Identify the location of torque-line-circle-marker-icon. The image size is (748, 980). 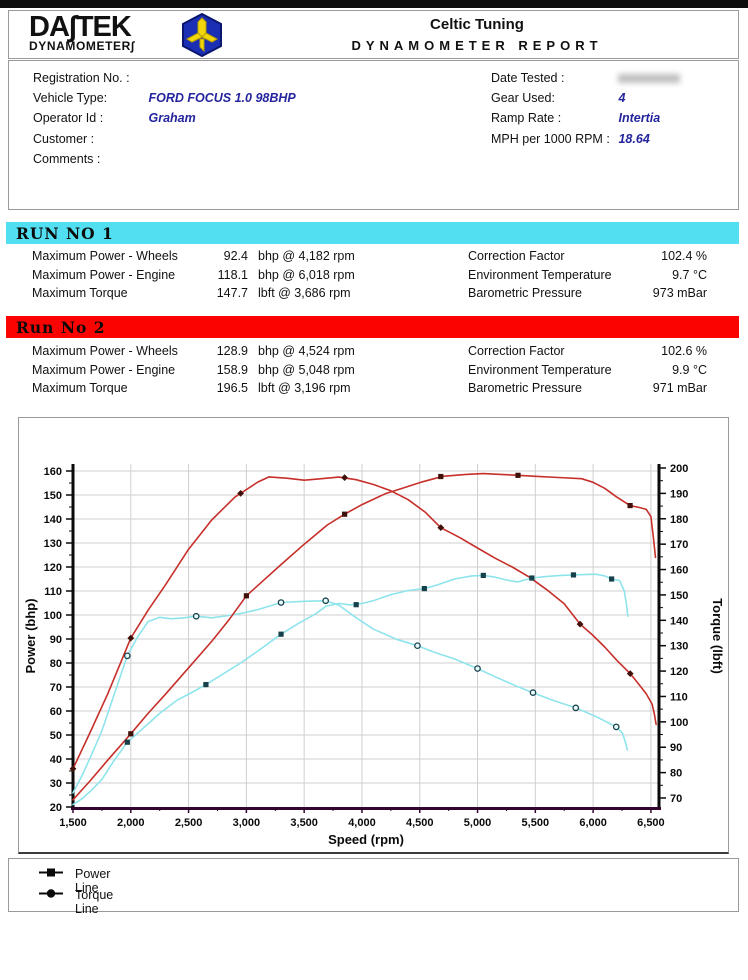
(51, 893).